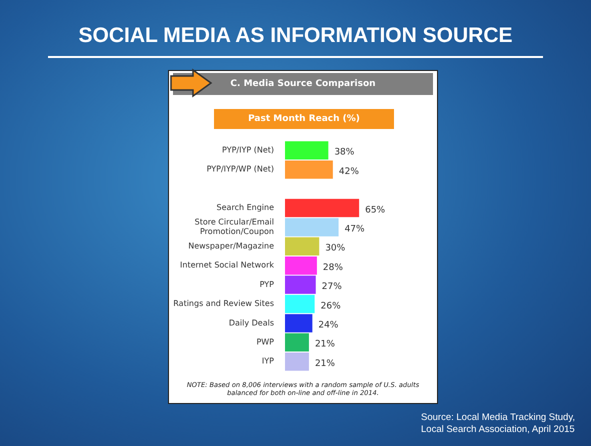 The image size is (591, 446). I want to click on y-tick-label: PYP/IYP/WP (Net), so click(240, 169).